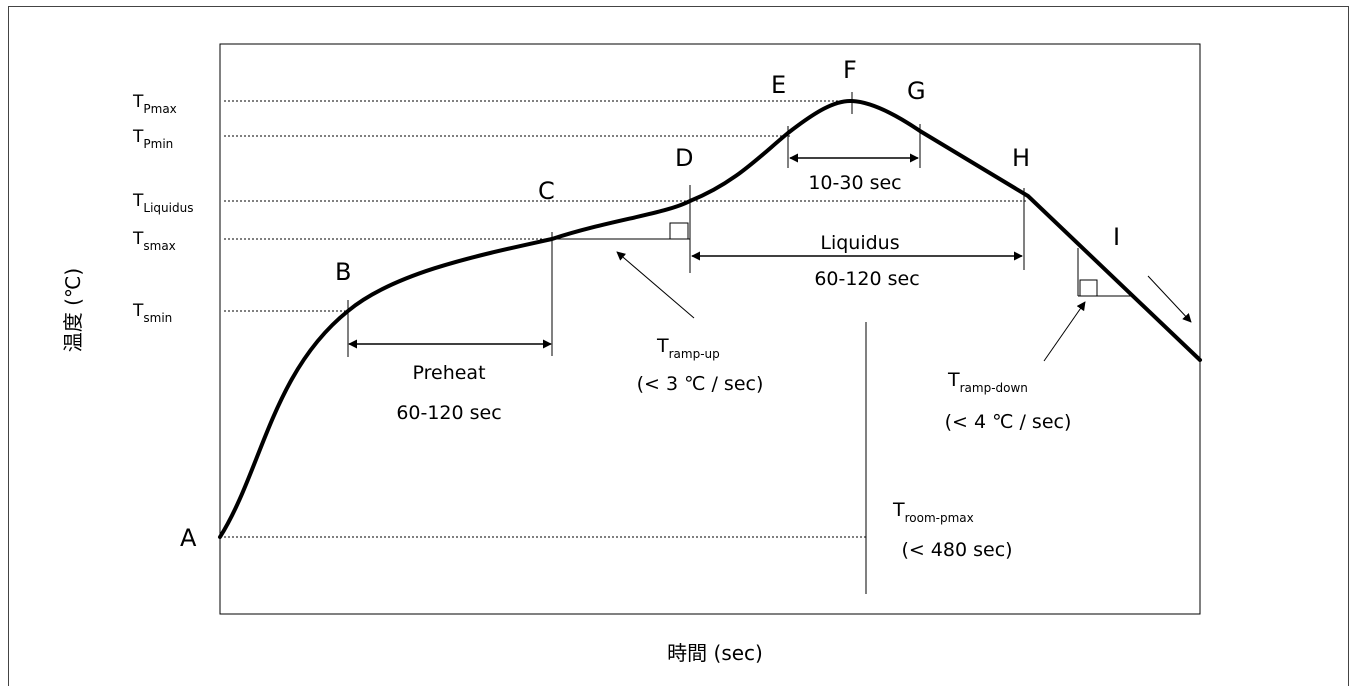  What do you see at coordinates (866, 279) in the screenshot?
I see `liquidus-duration: 60-120 sec` at bounding box center [866, 279].